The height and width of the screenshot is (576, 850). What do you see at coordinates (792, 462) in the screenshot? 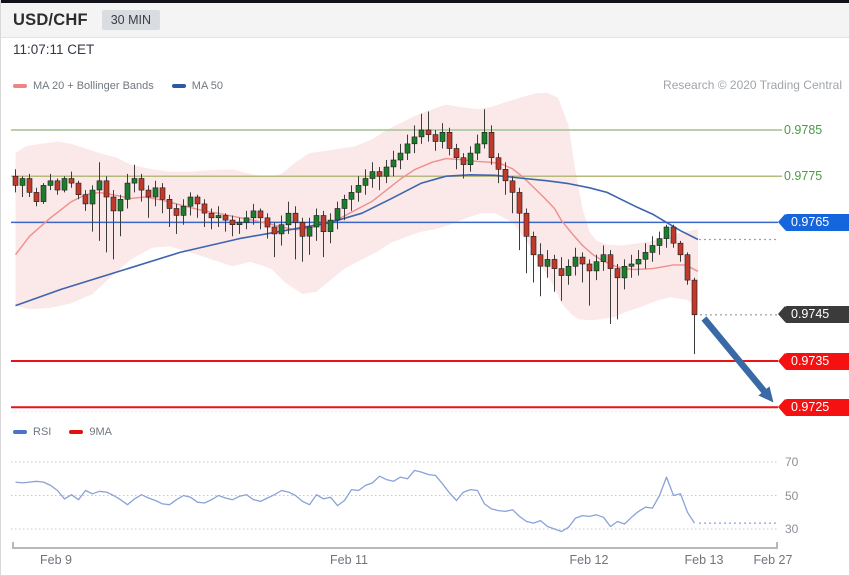
I see `rsi-scale-label: 70` at bounding box center [792, 462].